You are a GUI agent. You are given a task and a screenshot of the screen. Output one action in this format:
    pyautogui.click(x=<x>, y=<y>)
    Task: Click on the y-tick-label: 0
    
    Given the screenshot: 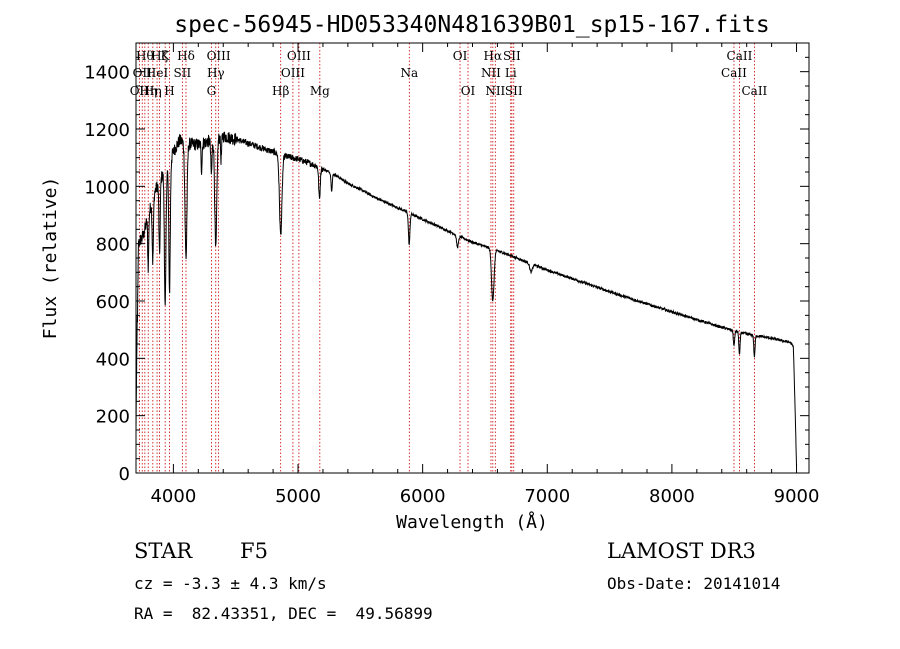 What is the action you would take?
    pyautogui.click(x=124, y=474)
    